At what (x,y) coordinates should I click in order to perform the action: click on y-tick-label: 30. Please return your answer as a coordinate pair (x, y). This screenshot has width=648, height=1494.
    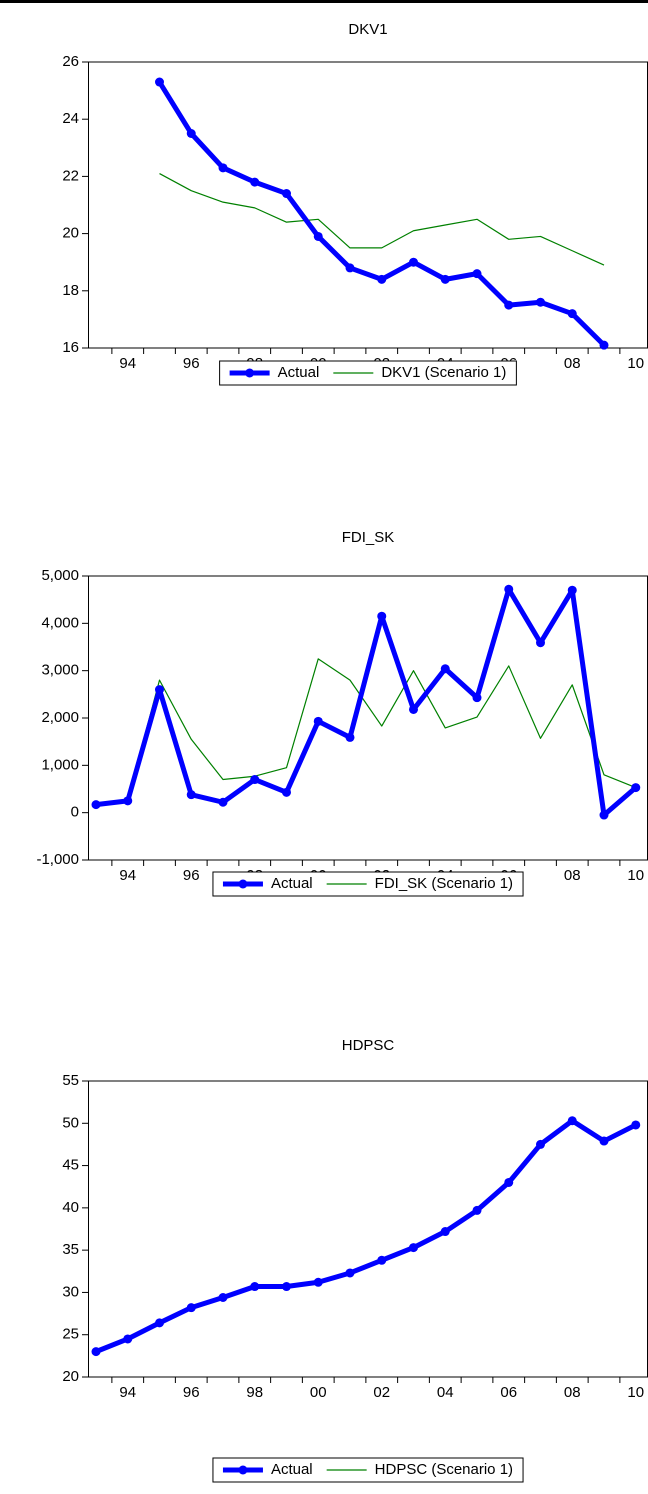
    Looking at the image, I should click on (70, 1291).